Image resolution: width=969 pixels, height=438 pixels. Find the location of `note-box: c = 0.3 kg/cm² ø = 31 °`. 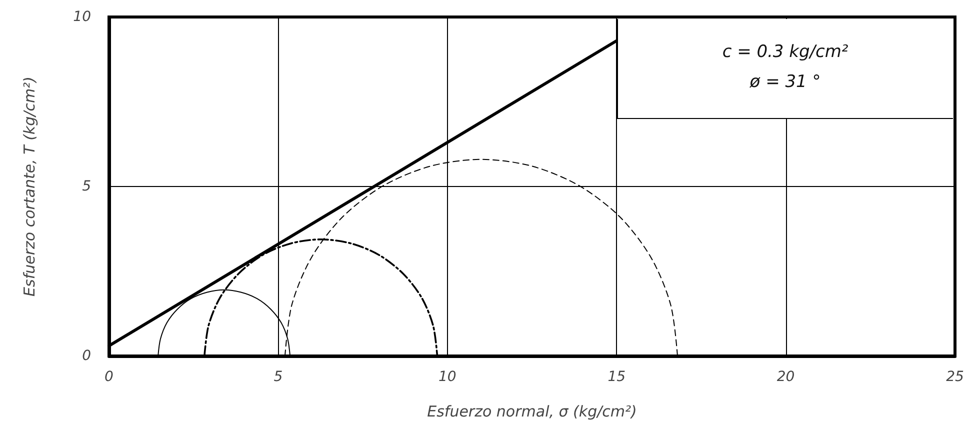

note-box: c = 0.3 kg/cm² ø = 31 ° is located at coordinates (784, 69).